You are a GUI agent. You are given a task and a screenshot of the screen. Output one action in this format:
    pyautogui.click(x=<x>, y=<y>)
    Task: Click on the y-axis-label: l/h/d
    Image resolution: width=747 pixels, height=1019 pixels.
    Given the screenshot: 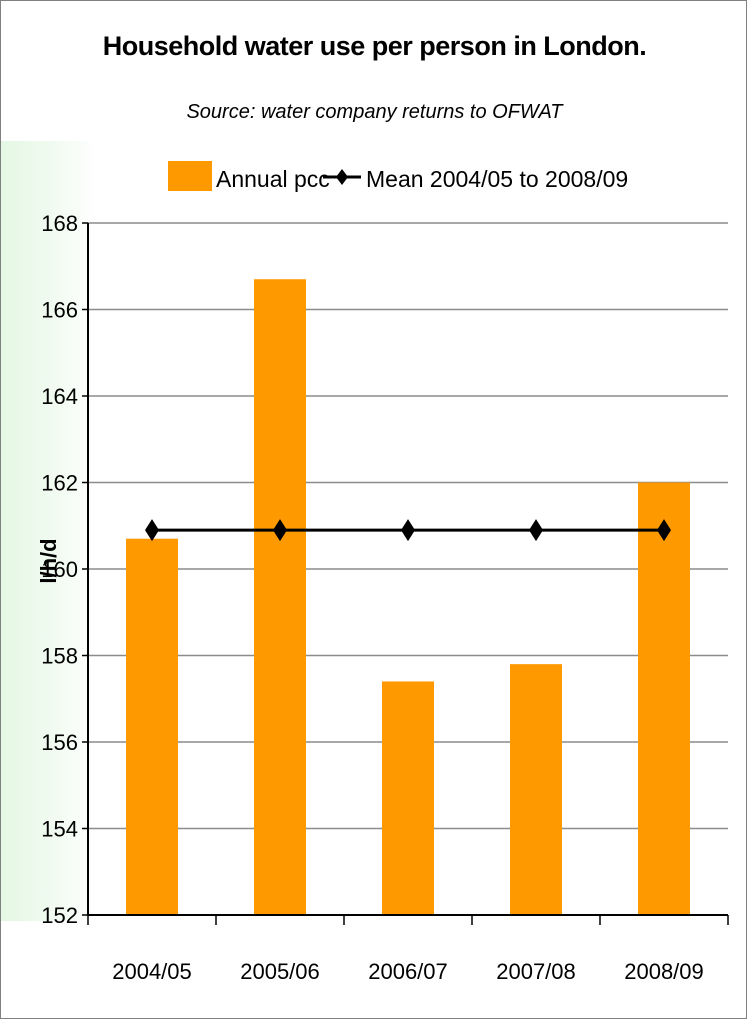 What is the action you would take?
    pyautogui.click(x=48, y=560)
    